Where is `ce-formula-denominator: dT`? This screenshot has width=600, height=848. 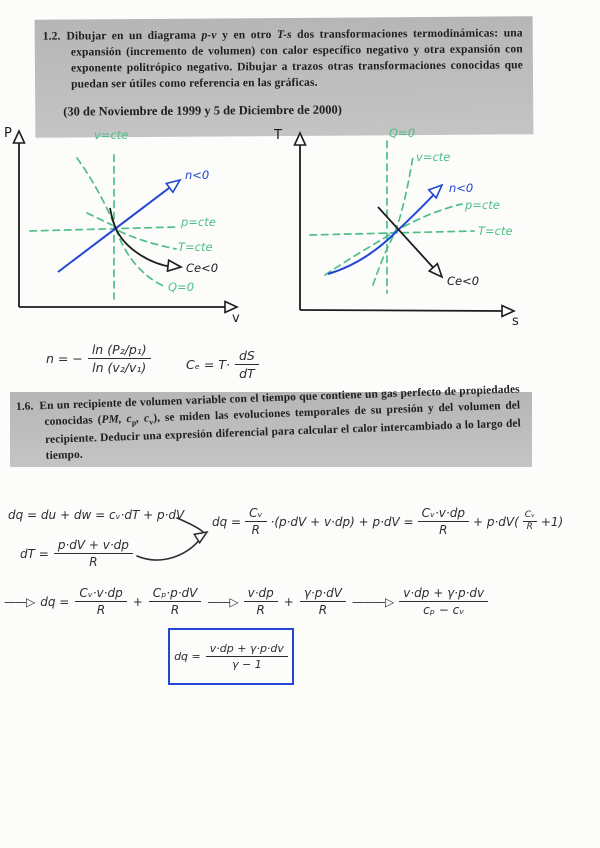
ce-formula-denominator: dT is located at coordinates (247, 373).